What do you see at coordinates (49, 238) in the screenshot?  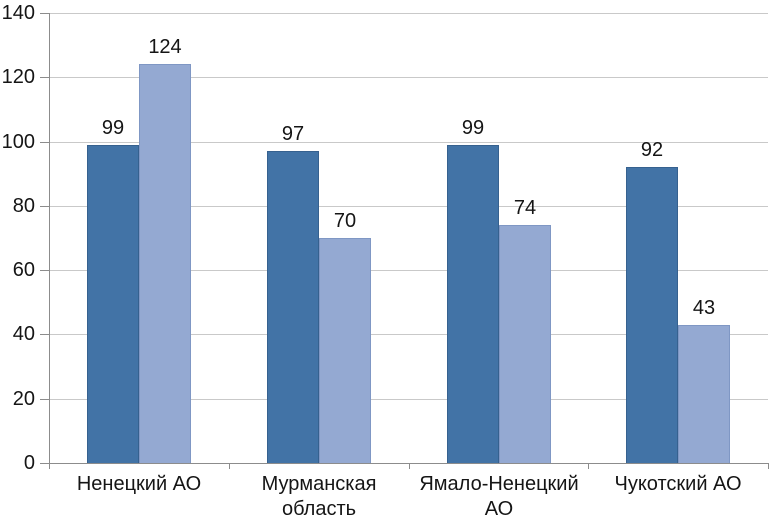 I see `y-axis-line` at bounding box center [49, 238].